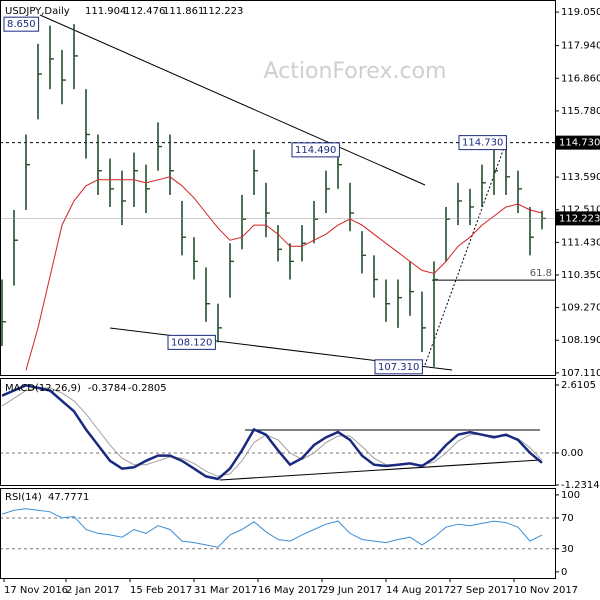 This screenshot has height=600, width=600. I want to click on y-tick-label: 115.780, so click(580, 111).